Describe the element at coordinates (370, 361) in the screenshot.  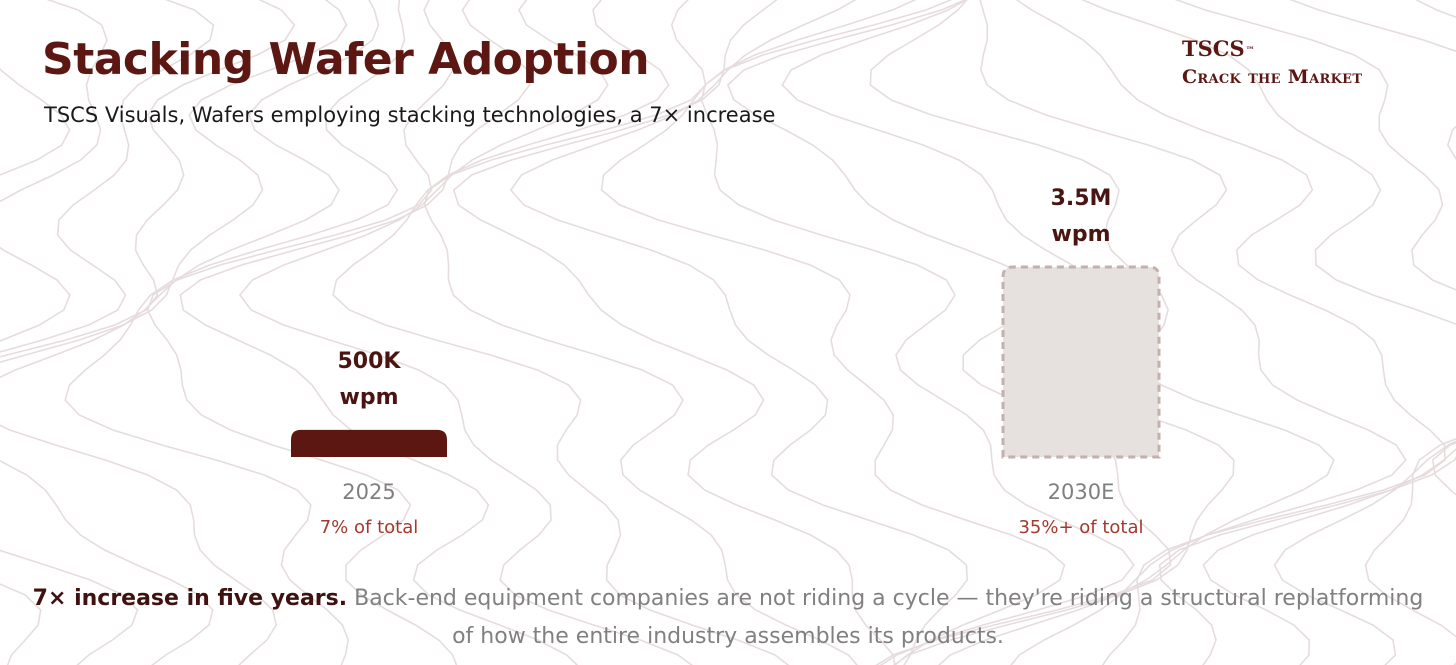
I see `bar-value-label: 500K` at that location.